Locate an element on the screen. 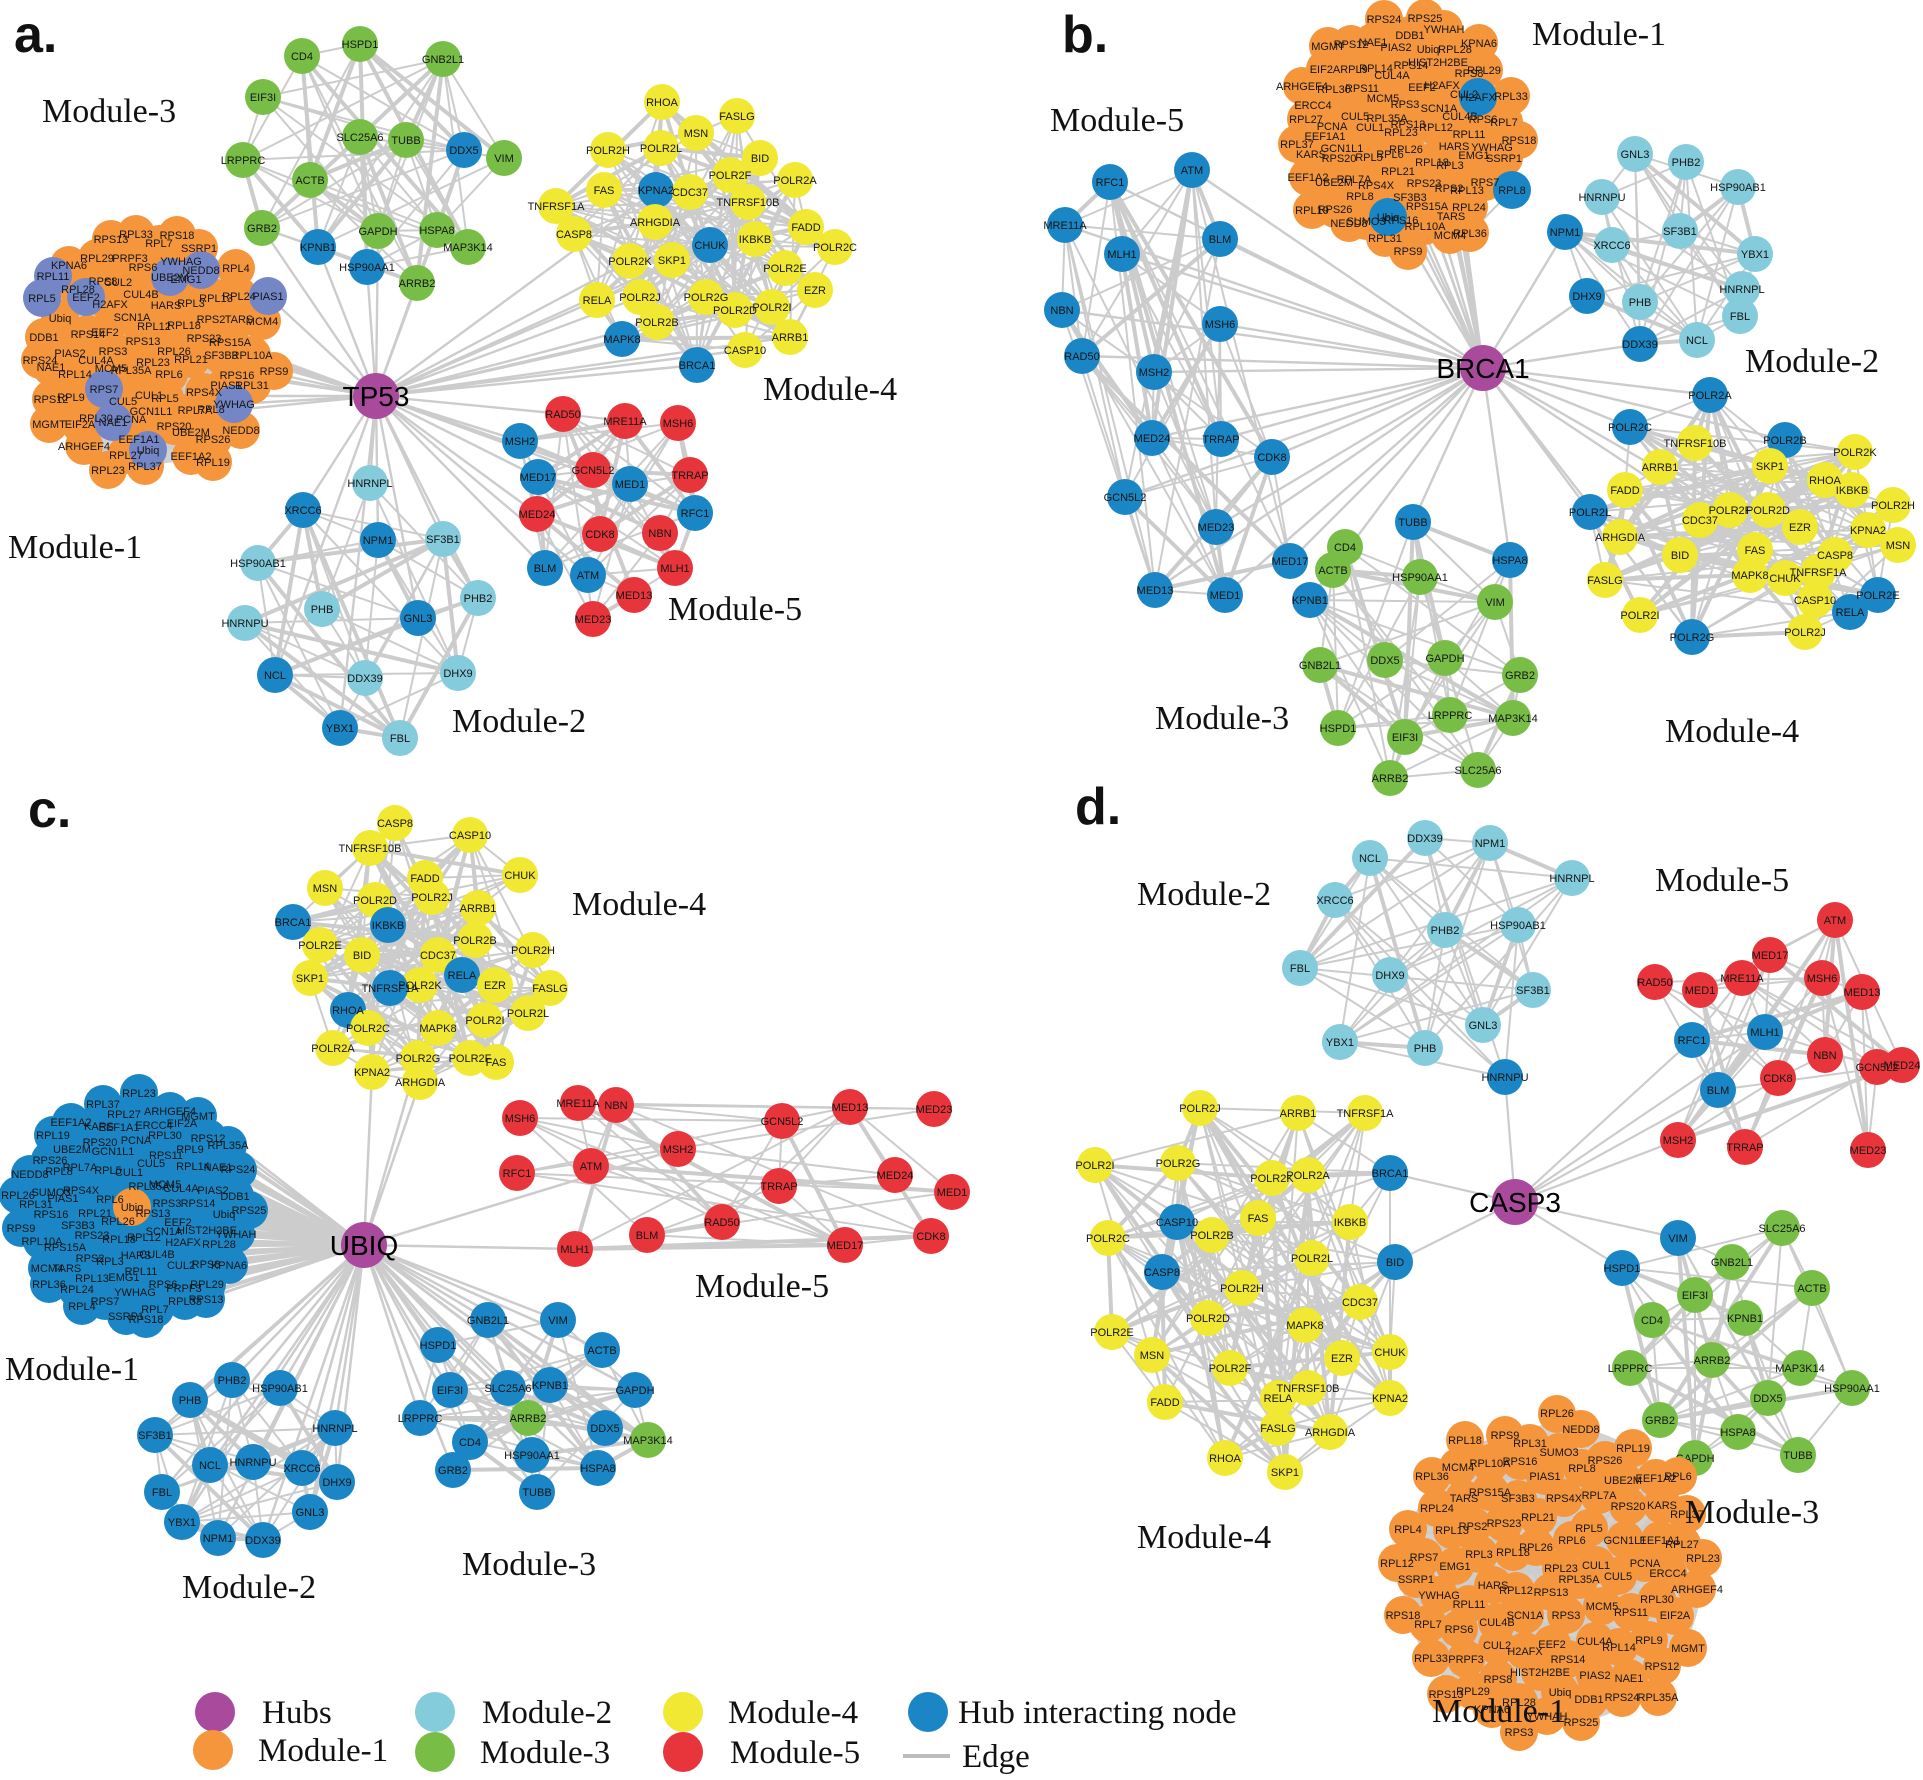  svg-text: RPS16 is located at coordinates (1520, 1462).